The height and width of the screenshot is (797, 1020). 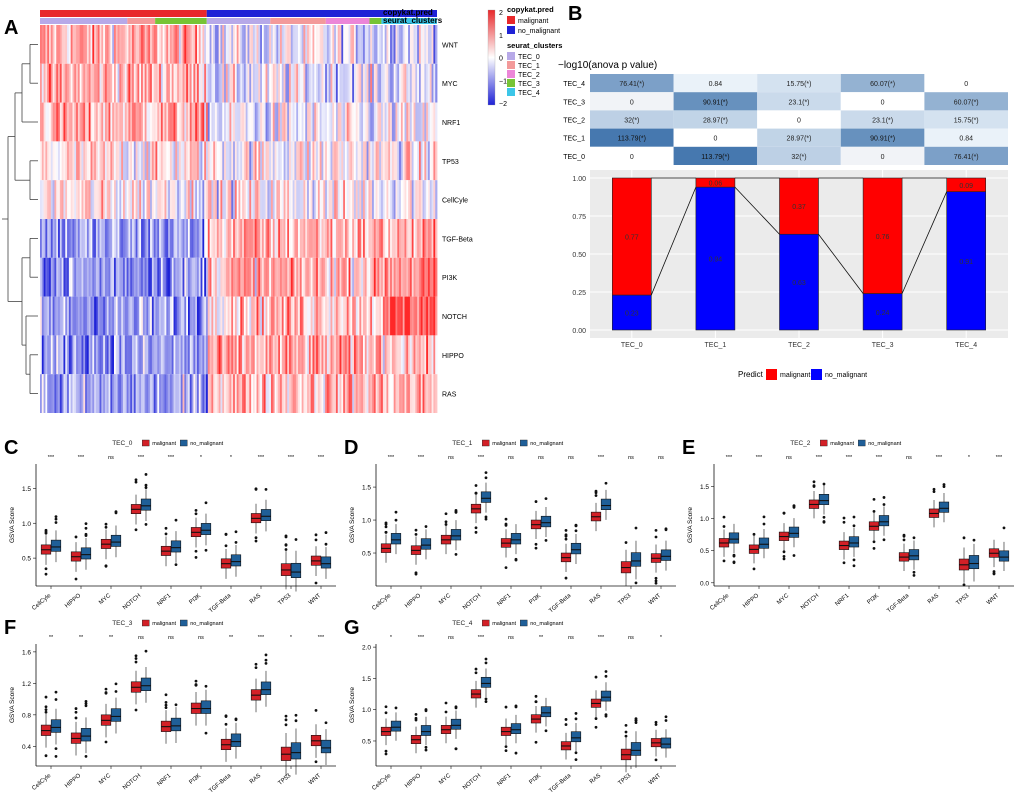 What do you see at coordinates (111, 638) in the screenshot?
I see `significance-label: **` at bounding box center [111, 638].